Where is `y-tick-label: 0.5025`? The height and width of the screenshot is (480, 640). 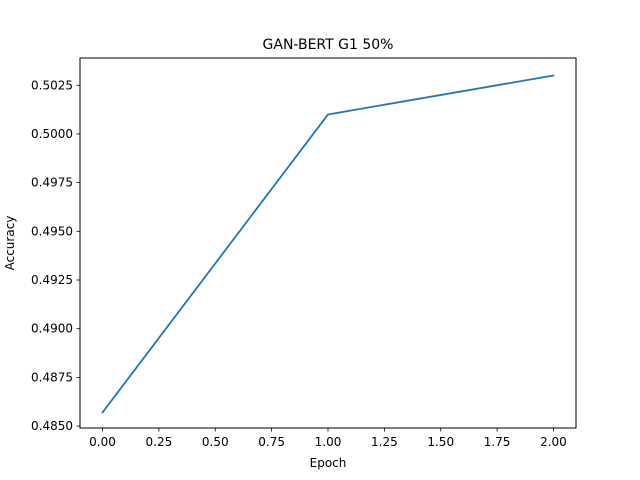 y-tick-label: 0.5025 is located at coordinates (52, 85).